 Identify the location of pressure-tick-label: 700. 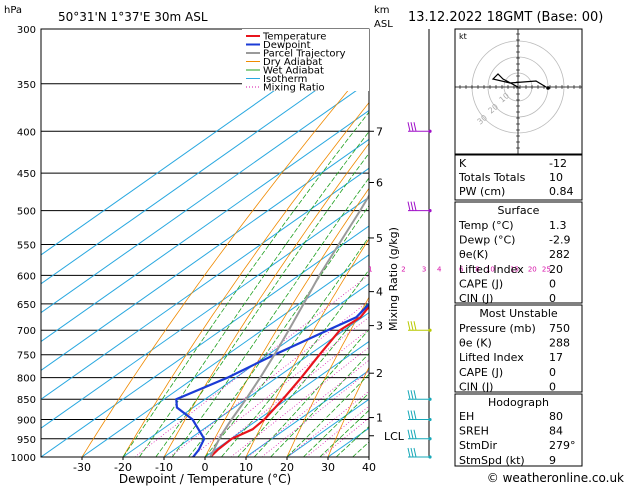
(26, 331).